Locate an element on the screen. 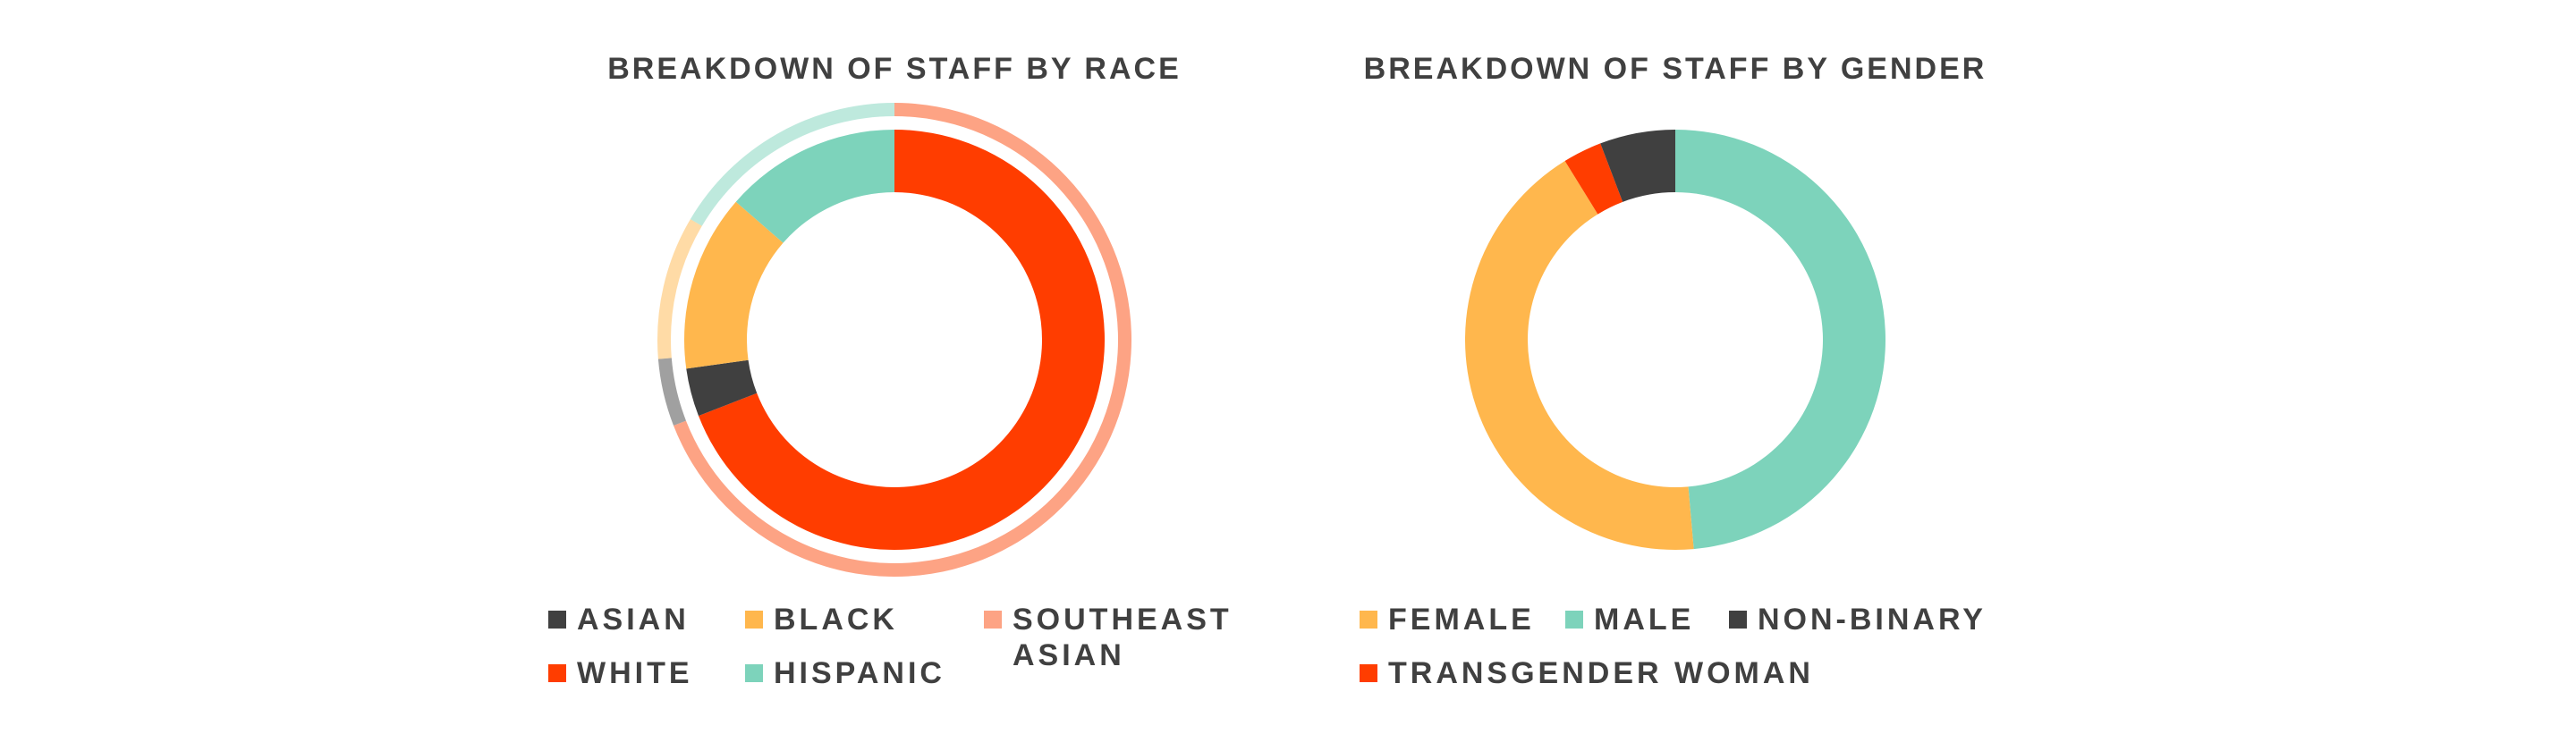 This screenshot has width=2576, height=751. gender-slice-male is located at coordinates (1780, 340).